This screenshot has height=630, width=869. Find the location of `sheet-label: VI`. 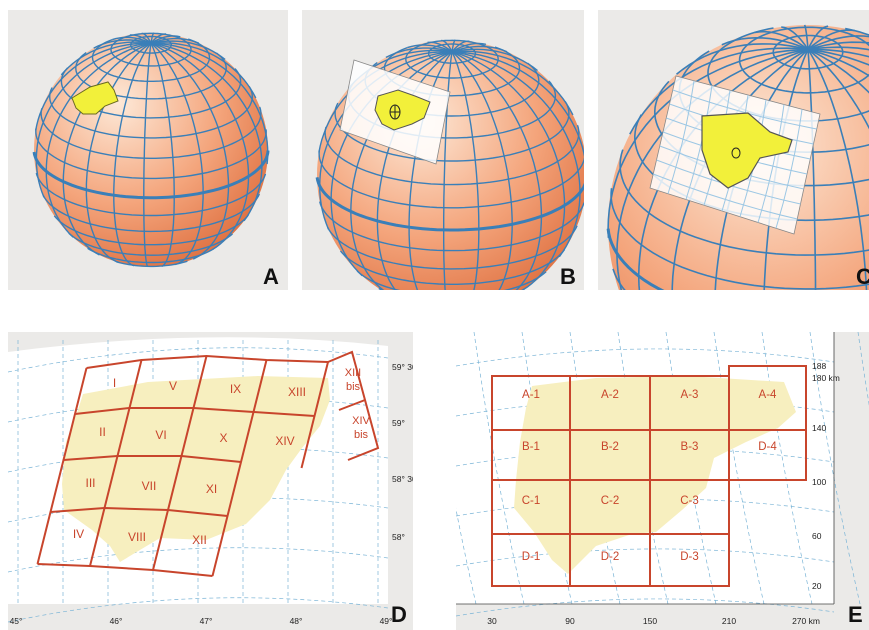

sheet-label: VI is located at coordinates (160, 435).